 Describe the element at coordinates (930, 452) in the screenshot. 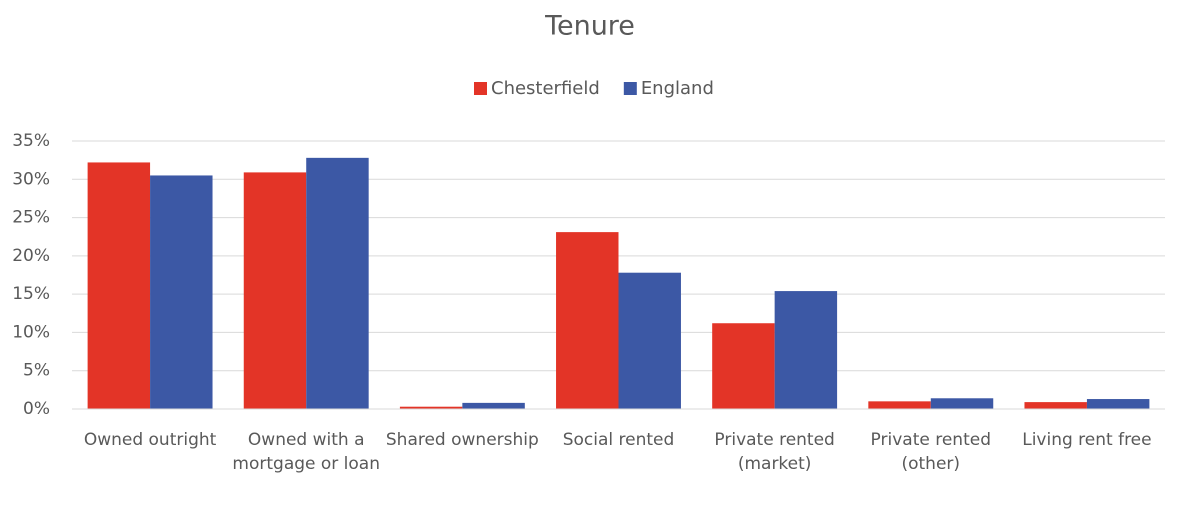

I see `x-tick-label: Private rented (other)` at that location.